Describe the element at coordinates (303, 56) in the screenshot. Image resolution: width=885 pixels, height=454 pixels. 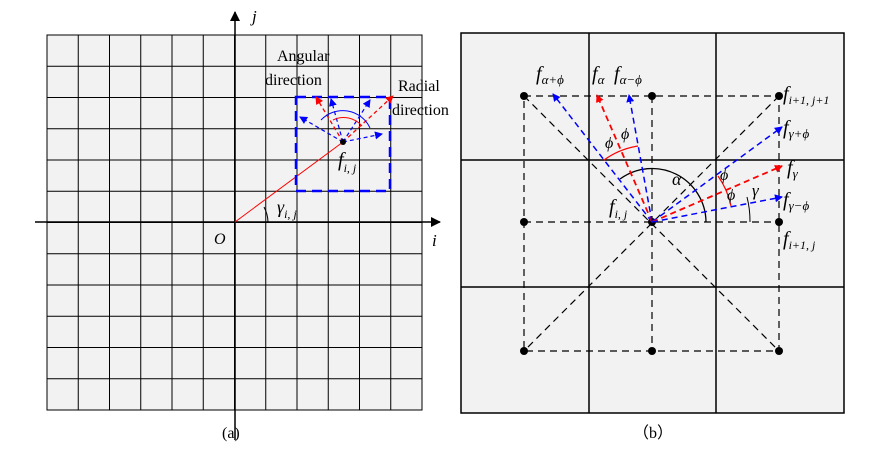
I see `angular-direction-label-1: Angular` at that location.